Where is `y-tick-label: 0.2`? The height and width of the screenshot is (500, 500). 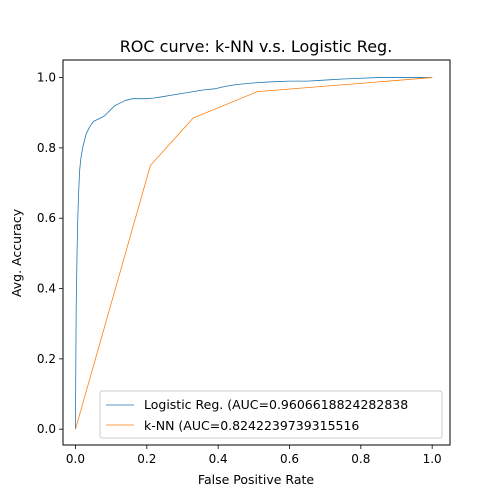
y-tick-label: 0.2 is located at coordinates (46, 359).